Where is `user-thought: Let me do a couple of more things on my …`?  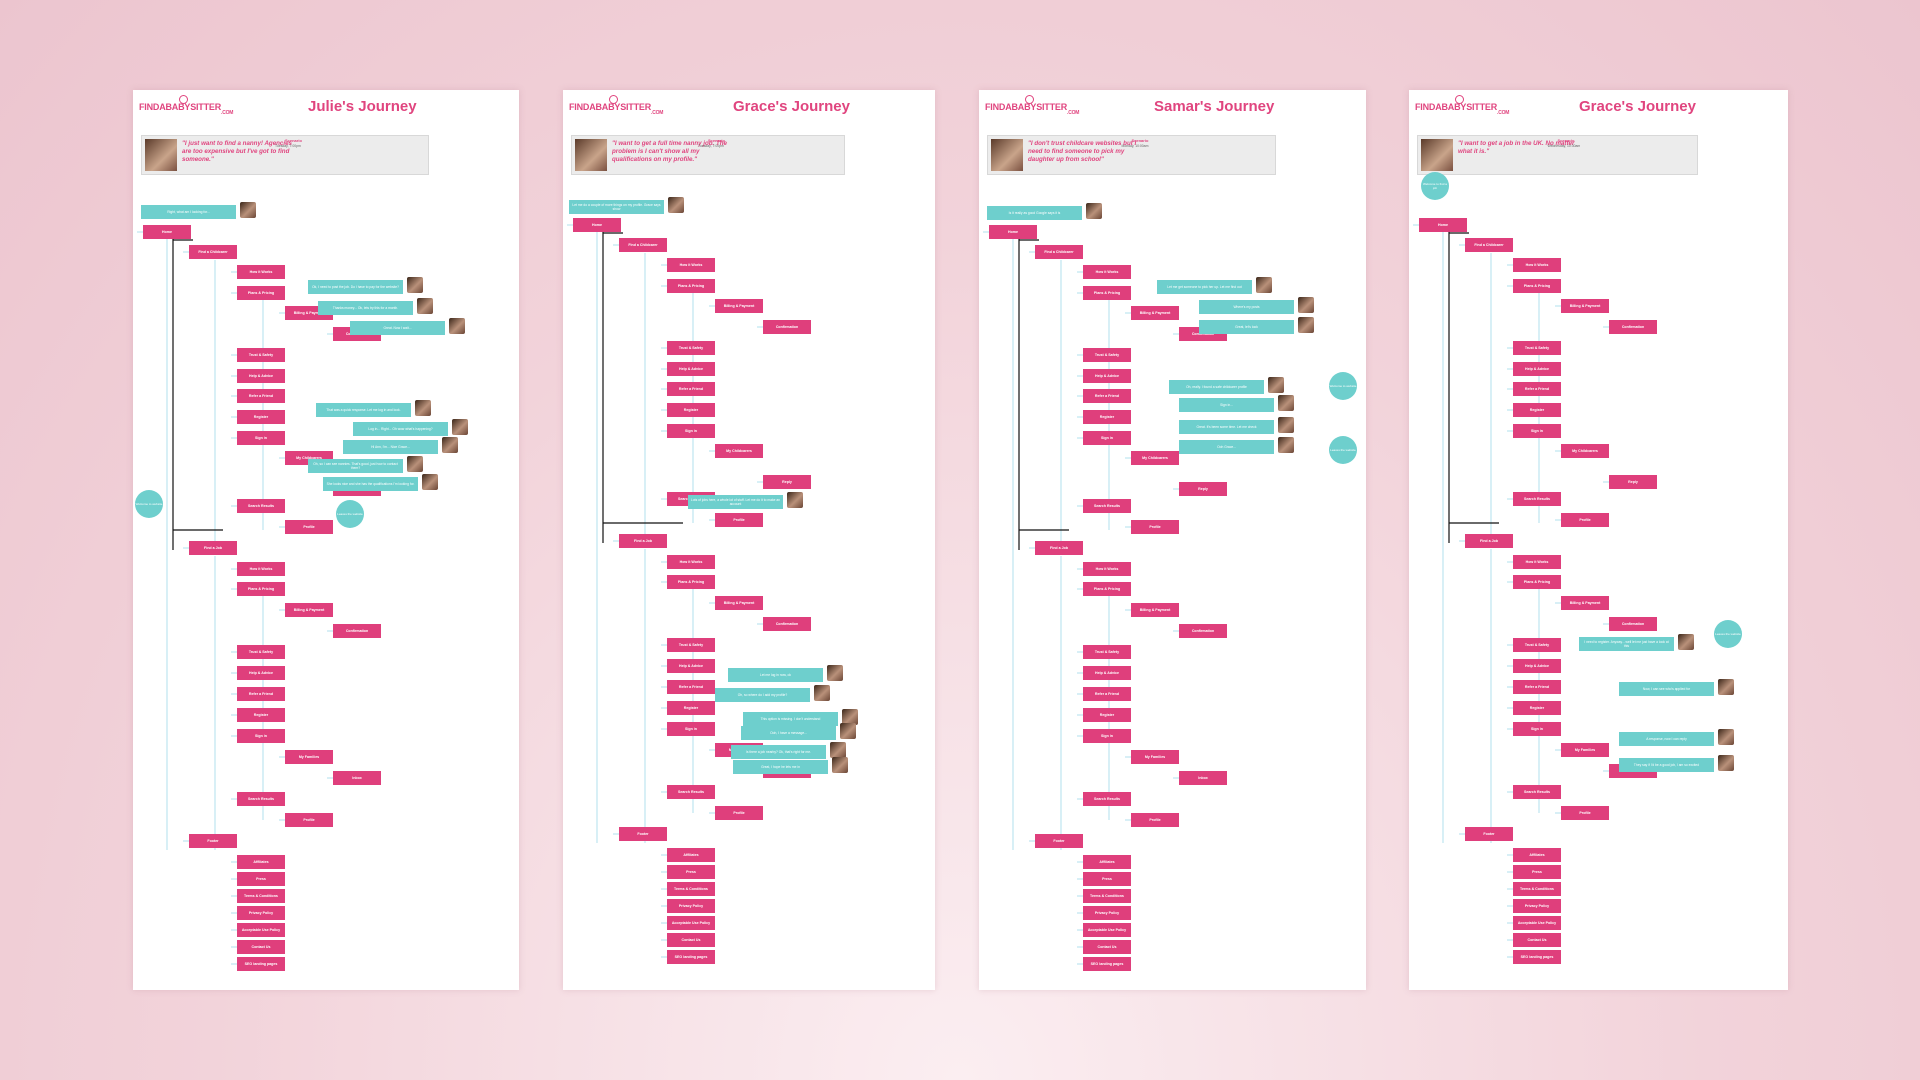 user-thought: Let me do a couple of more things on my … is located at coordinates (616, 207).